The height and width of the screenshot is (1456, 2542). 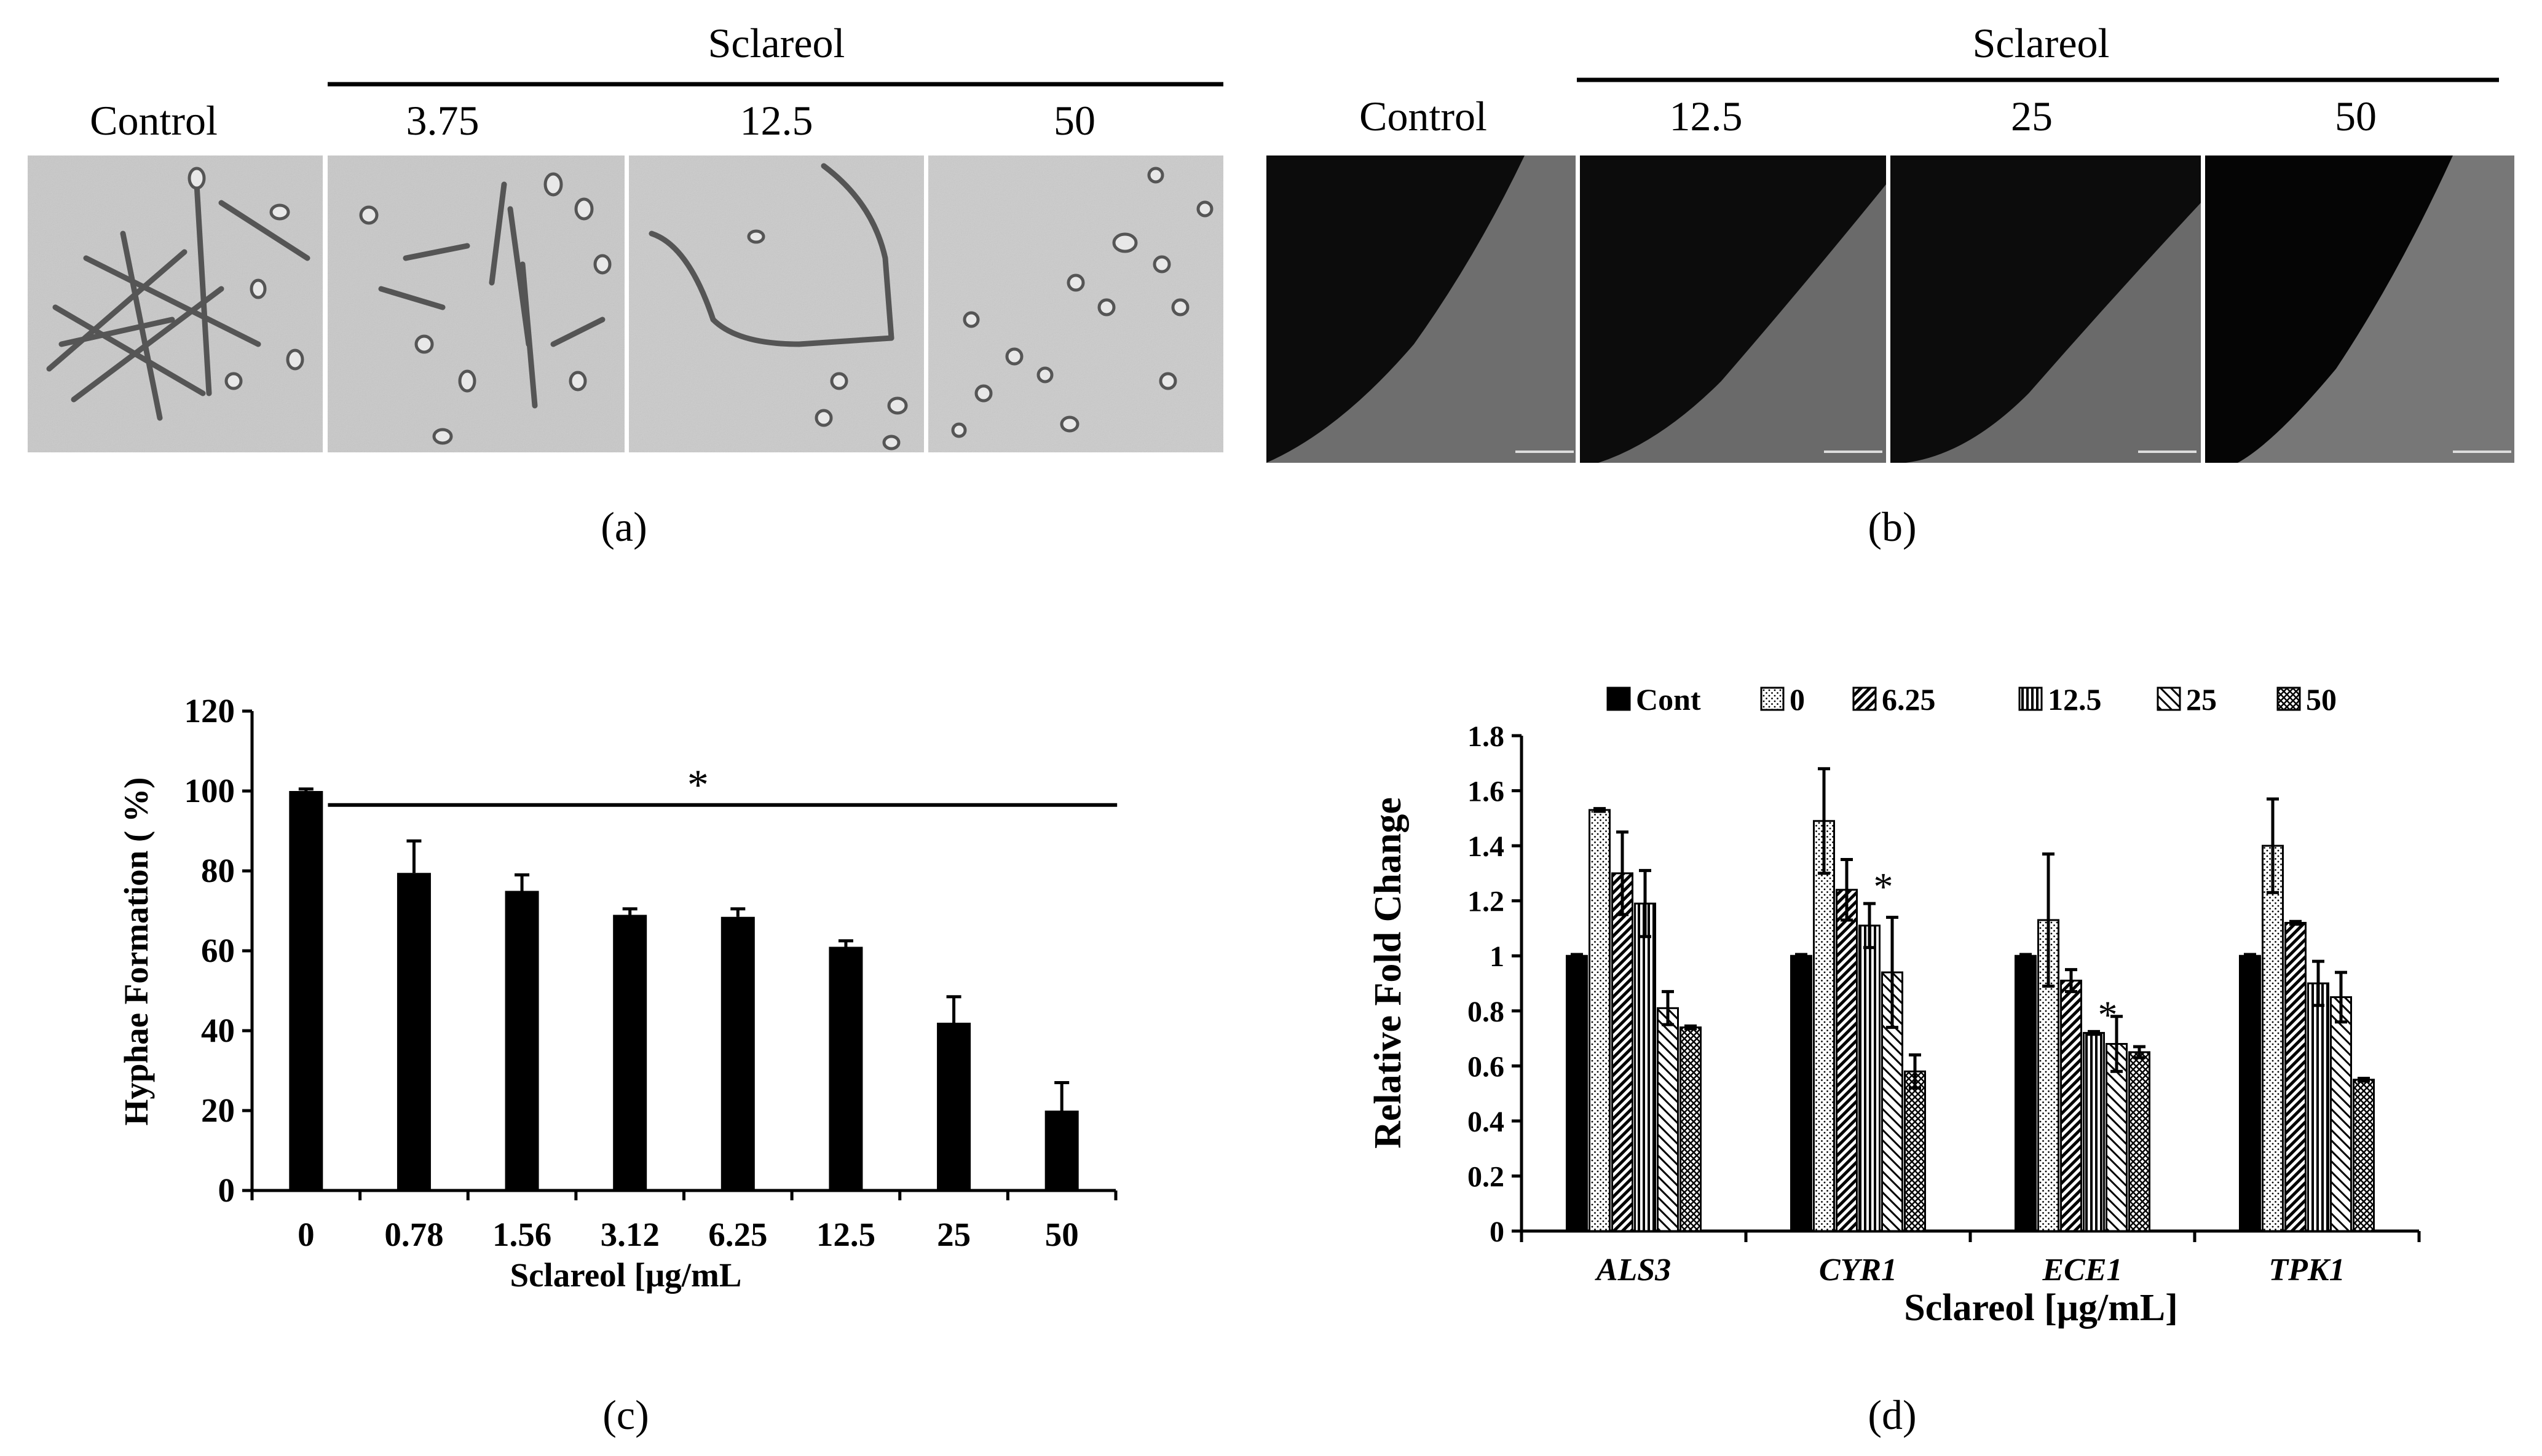 What do you see at coordinates (209, 711) in the screenshot?
I see `y-tick-label: 120` at bounding box center [209, 711].